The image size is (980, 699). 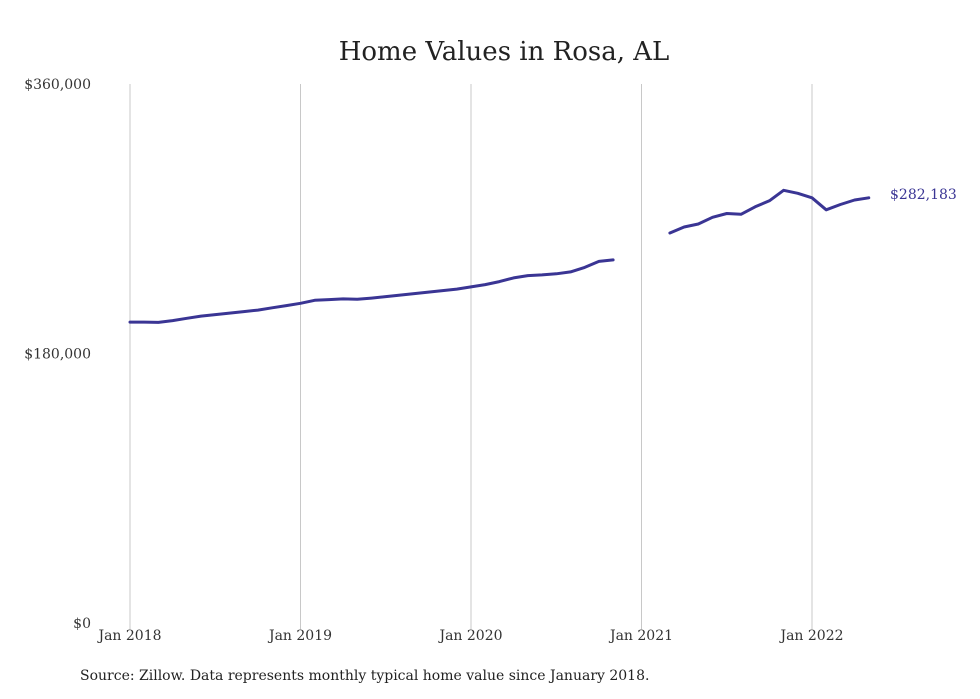 I want to click on x-axis-tick-labels: Jan 2018 Jan 2019 Jan 2020 Jan 2021 Jan 2022, so click(x=469, y=636).